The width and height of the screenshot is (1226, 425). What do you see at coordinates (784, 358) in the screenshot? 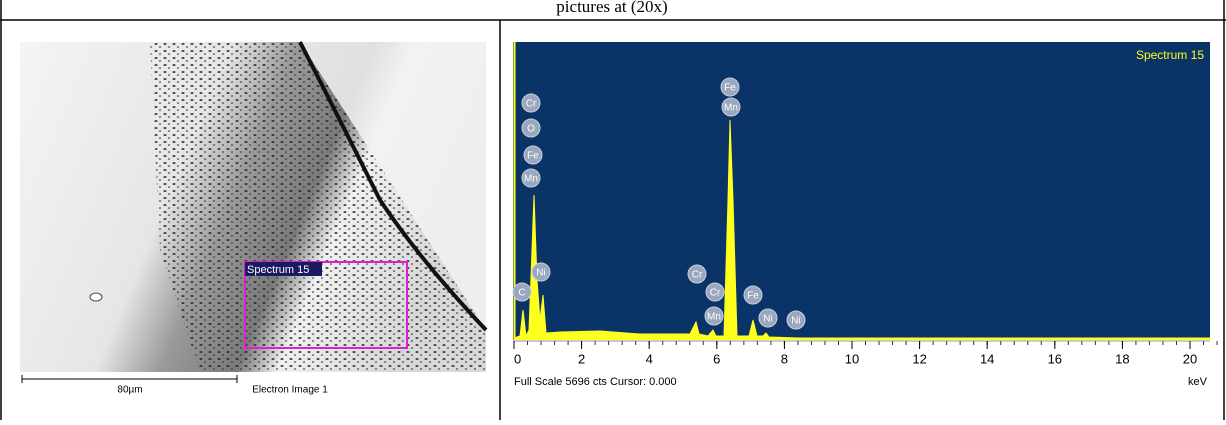
I see `axis-tick-label: 8` at bounding box center [784, 358].